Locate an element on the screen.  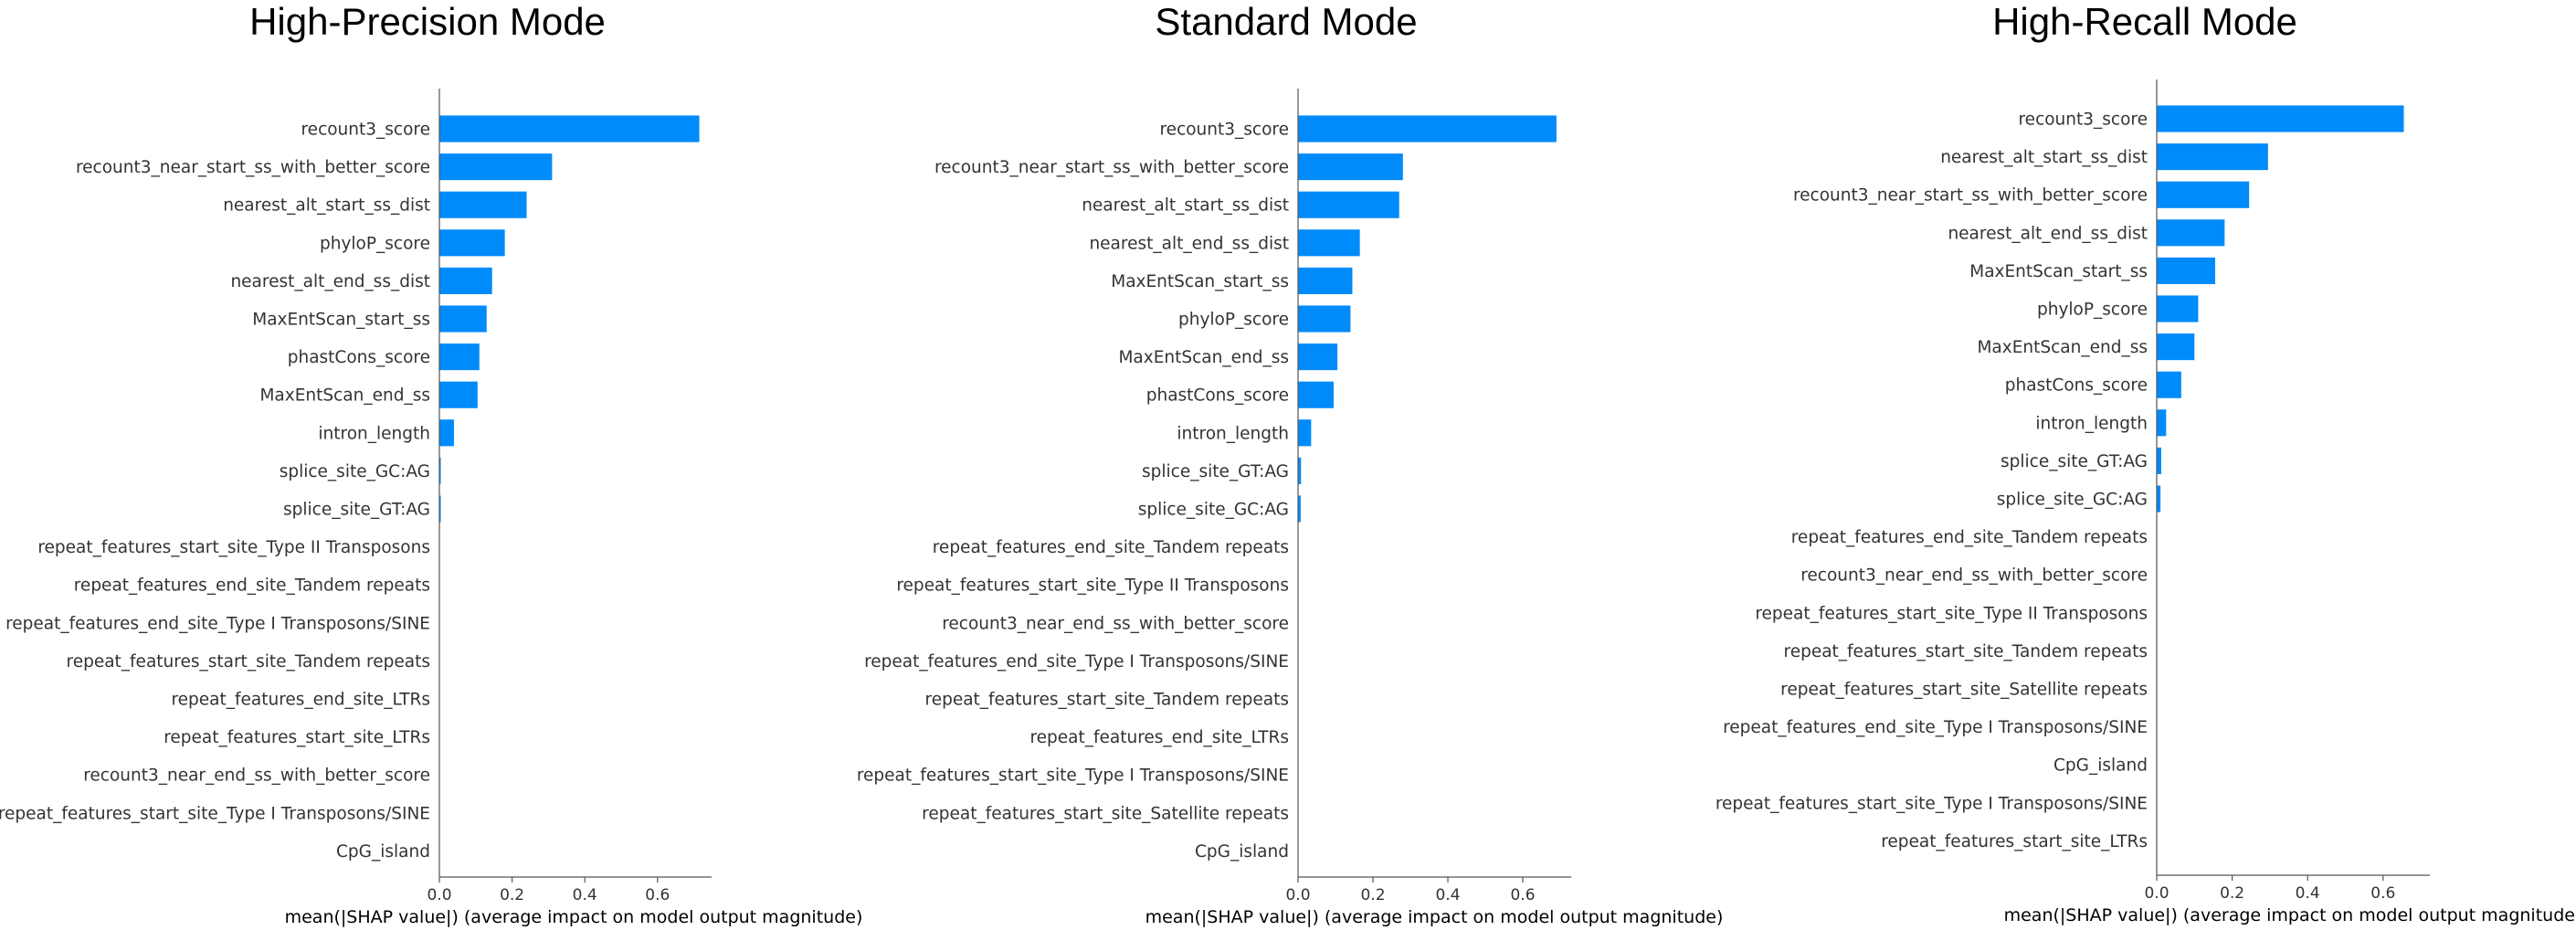
panel-title: High-Precision Mode is located at coordinates (427, 21).